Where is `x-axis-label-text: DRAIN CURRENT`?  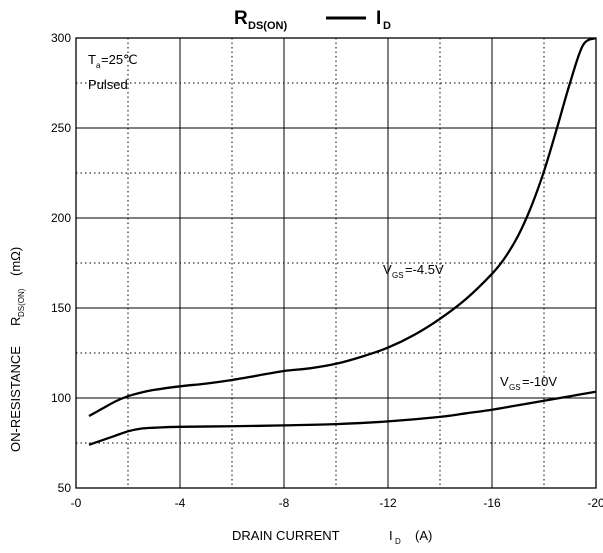 x-axis-label-text: DRAIN CURRENT is located at coordinates (286, 535).